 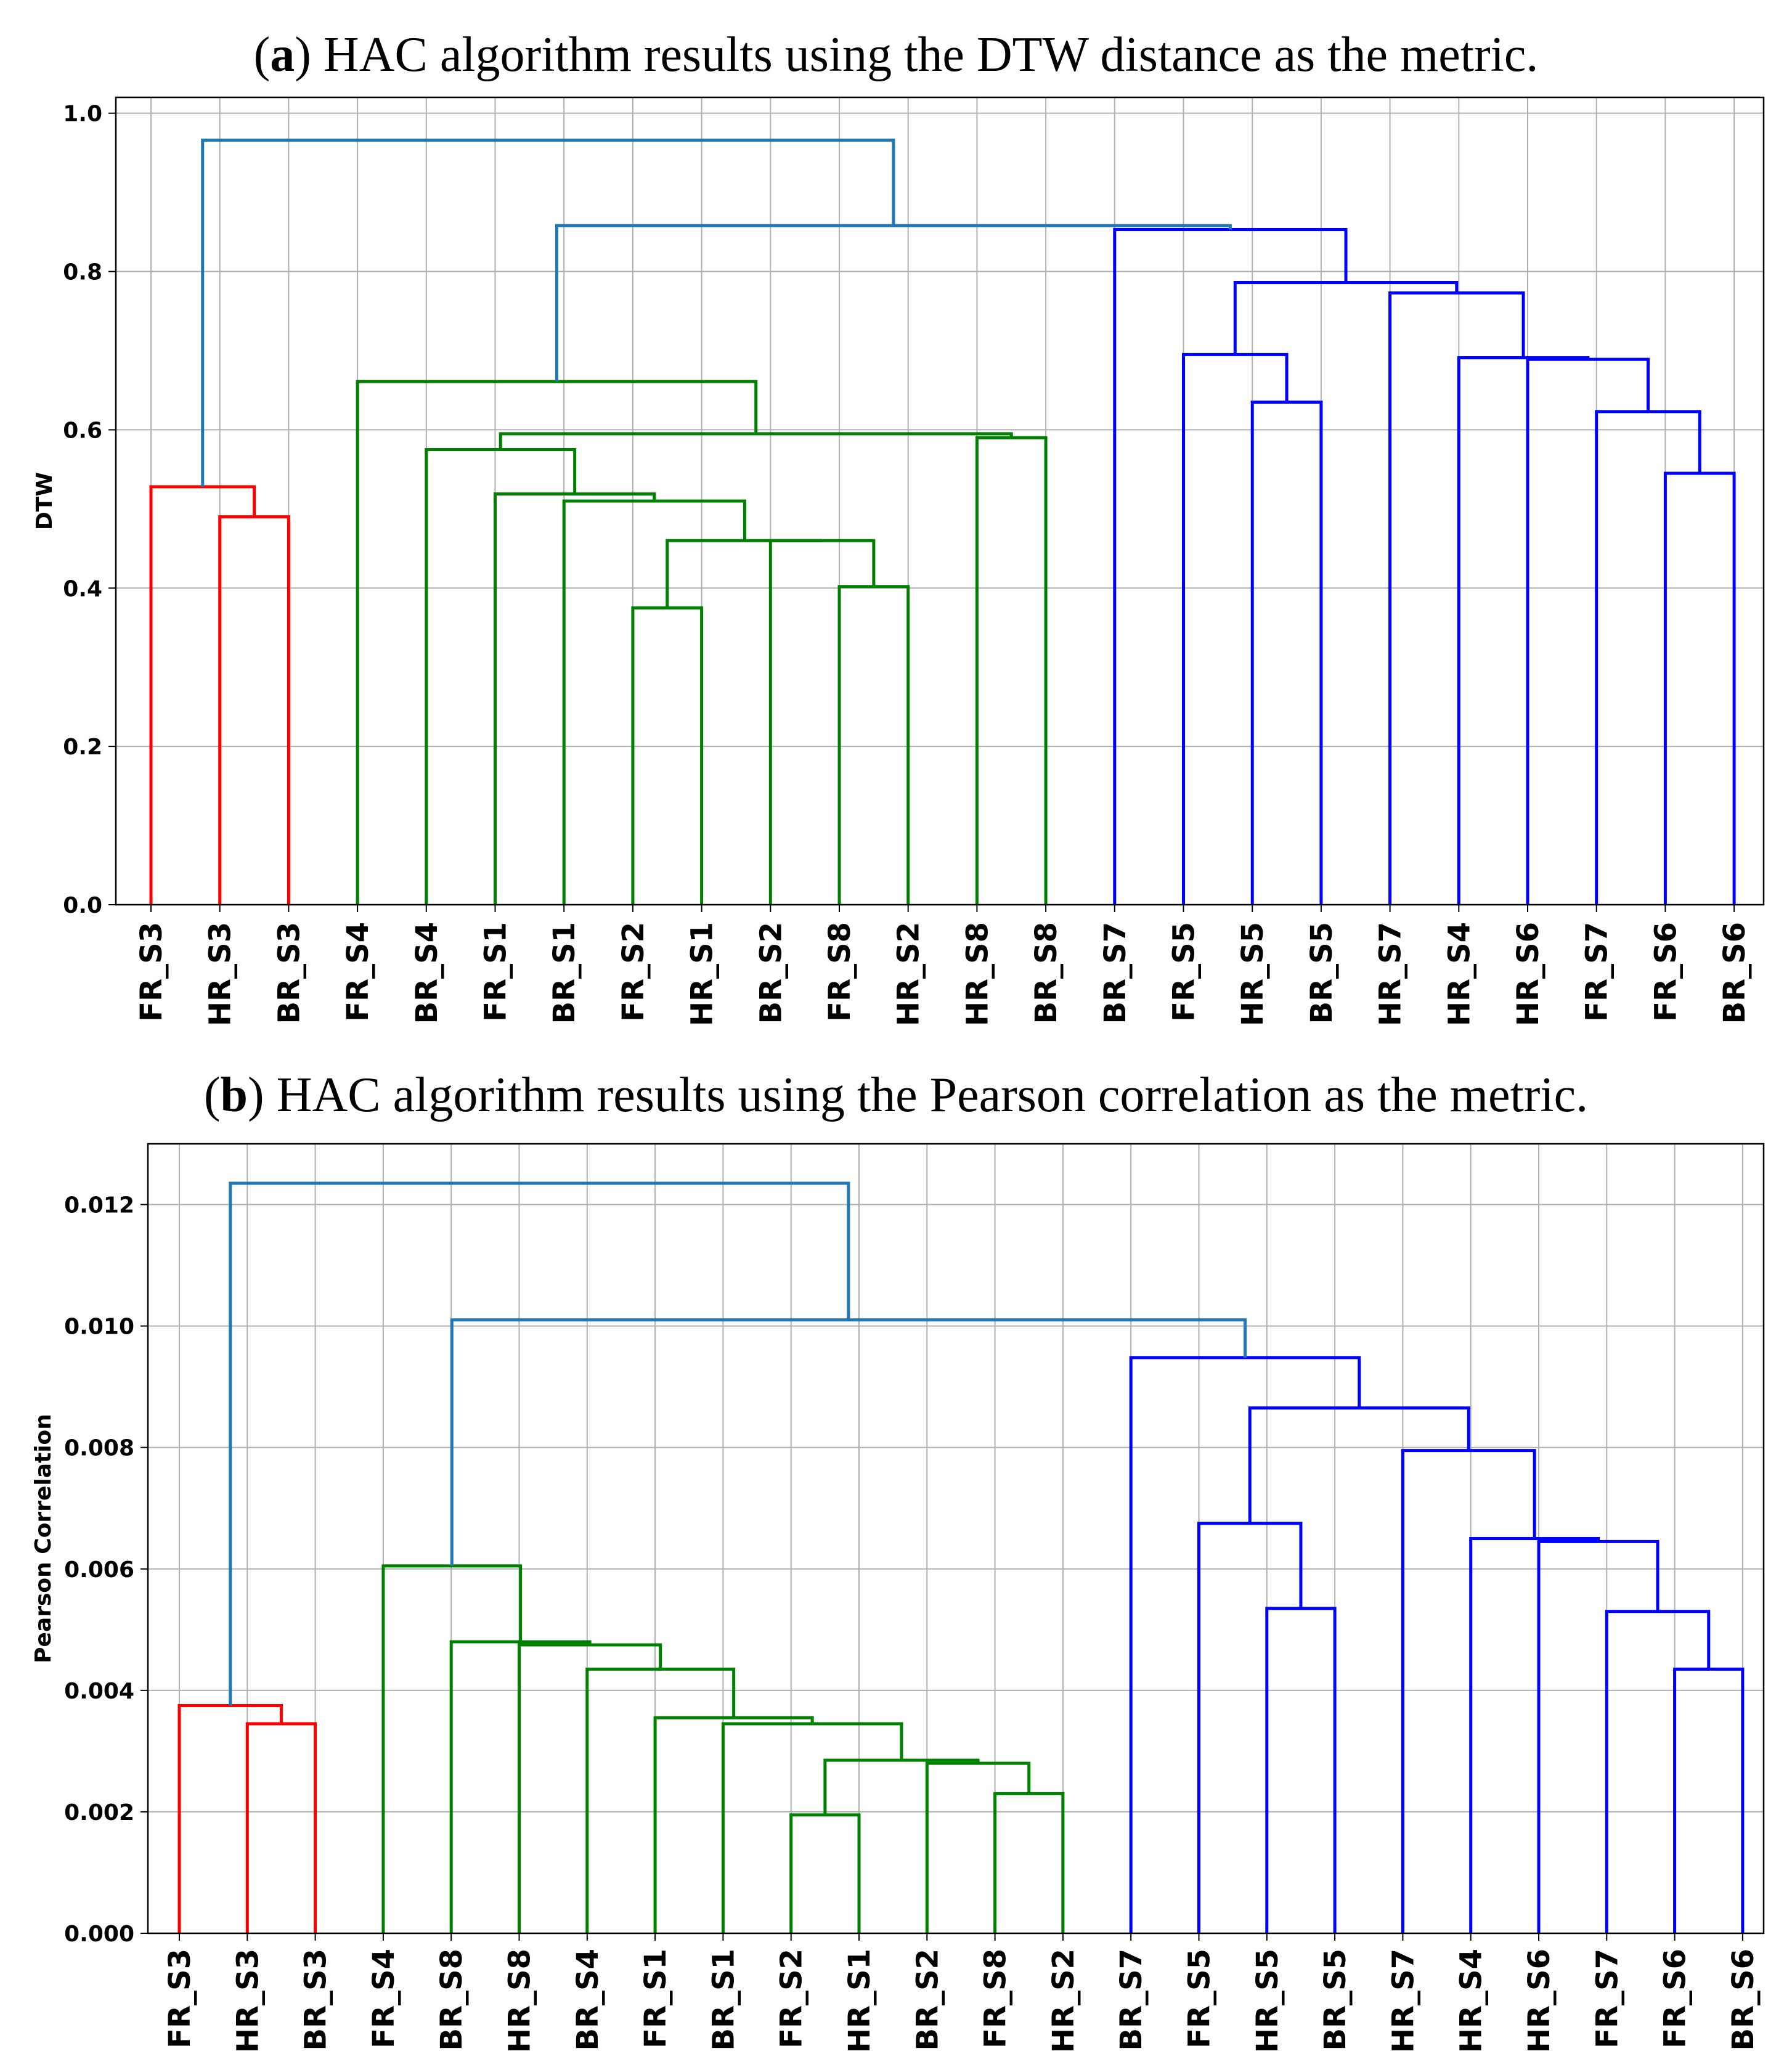 What do you see at coordinates (289, 973) in the screenshot?
I see `panel-a-leaf-label: BR_S3` at bounding box center [289, 973].